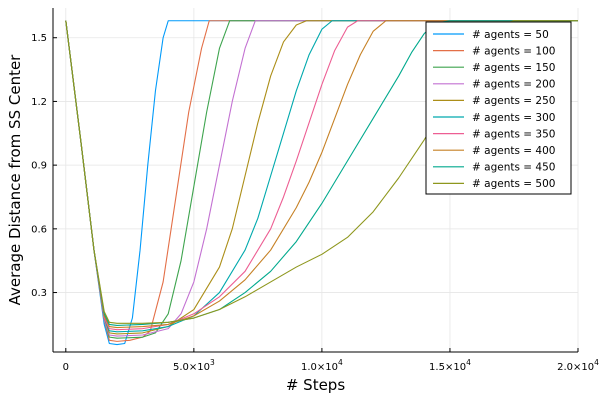 The height and width of the screenshot is (400, 600). Describe the element at coordinates (513, 134) in the screenshot. I see `legend-label-7: # agents = 350` at that location.